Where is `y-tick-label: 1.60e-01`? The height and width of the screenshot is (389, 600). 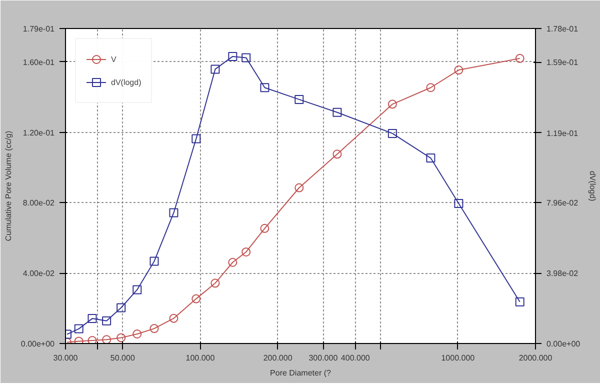 y-tick-label: 1.60e-01 is located at coordinates (39, 62).